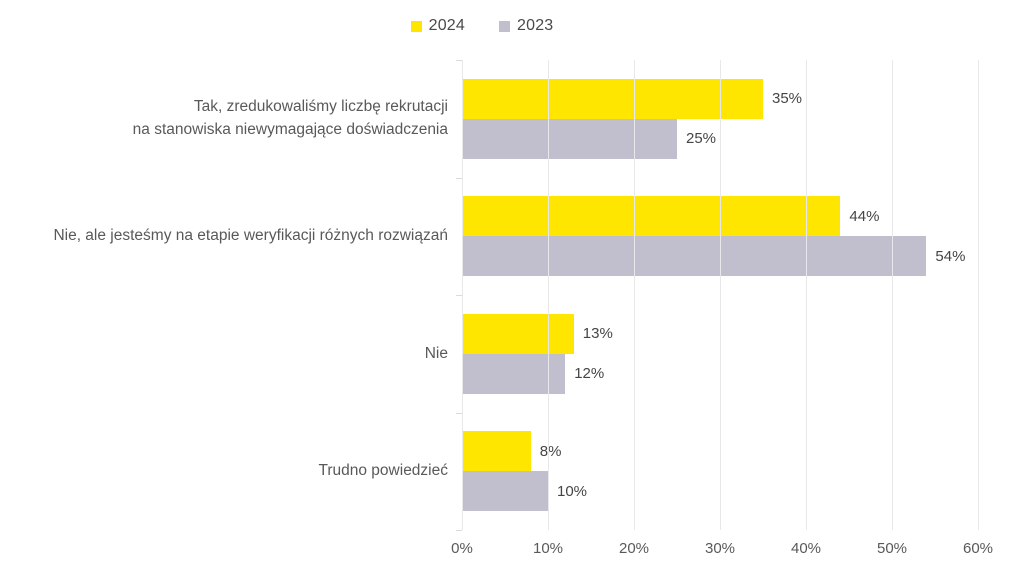  Describe the element at coordinates (462, 548) in the screenshot. I see `x-axis-tick-label: 0%` at that location.